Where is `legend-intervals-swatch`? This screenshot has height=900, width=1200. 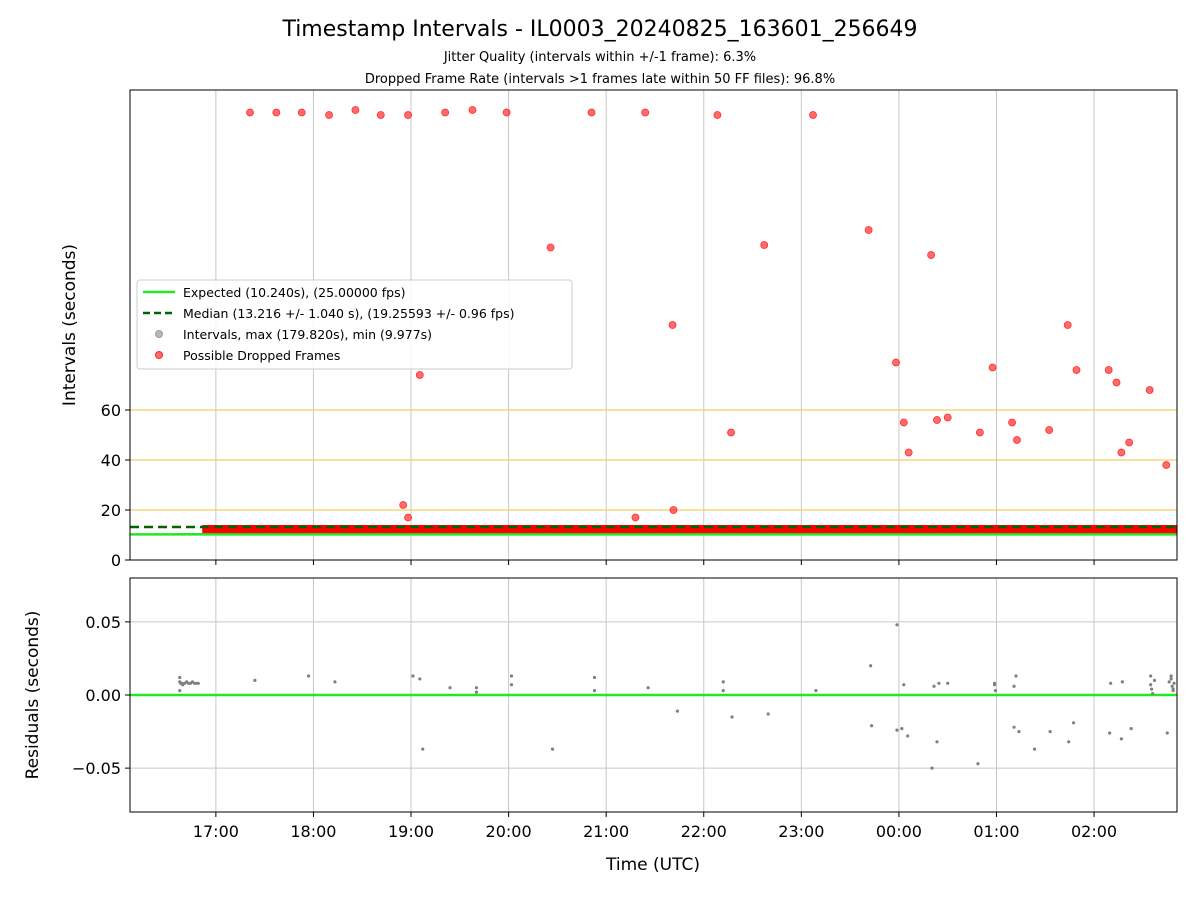 legend-intervals-swatch is located at coordinates (159, 334).